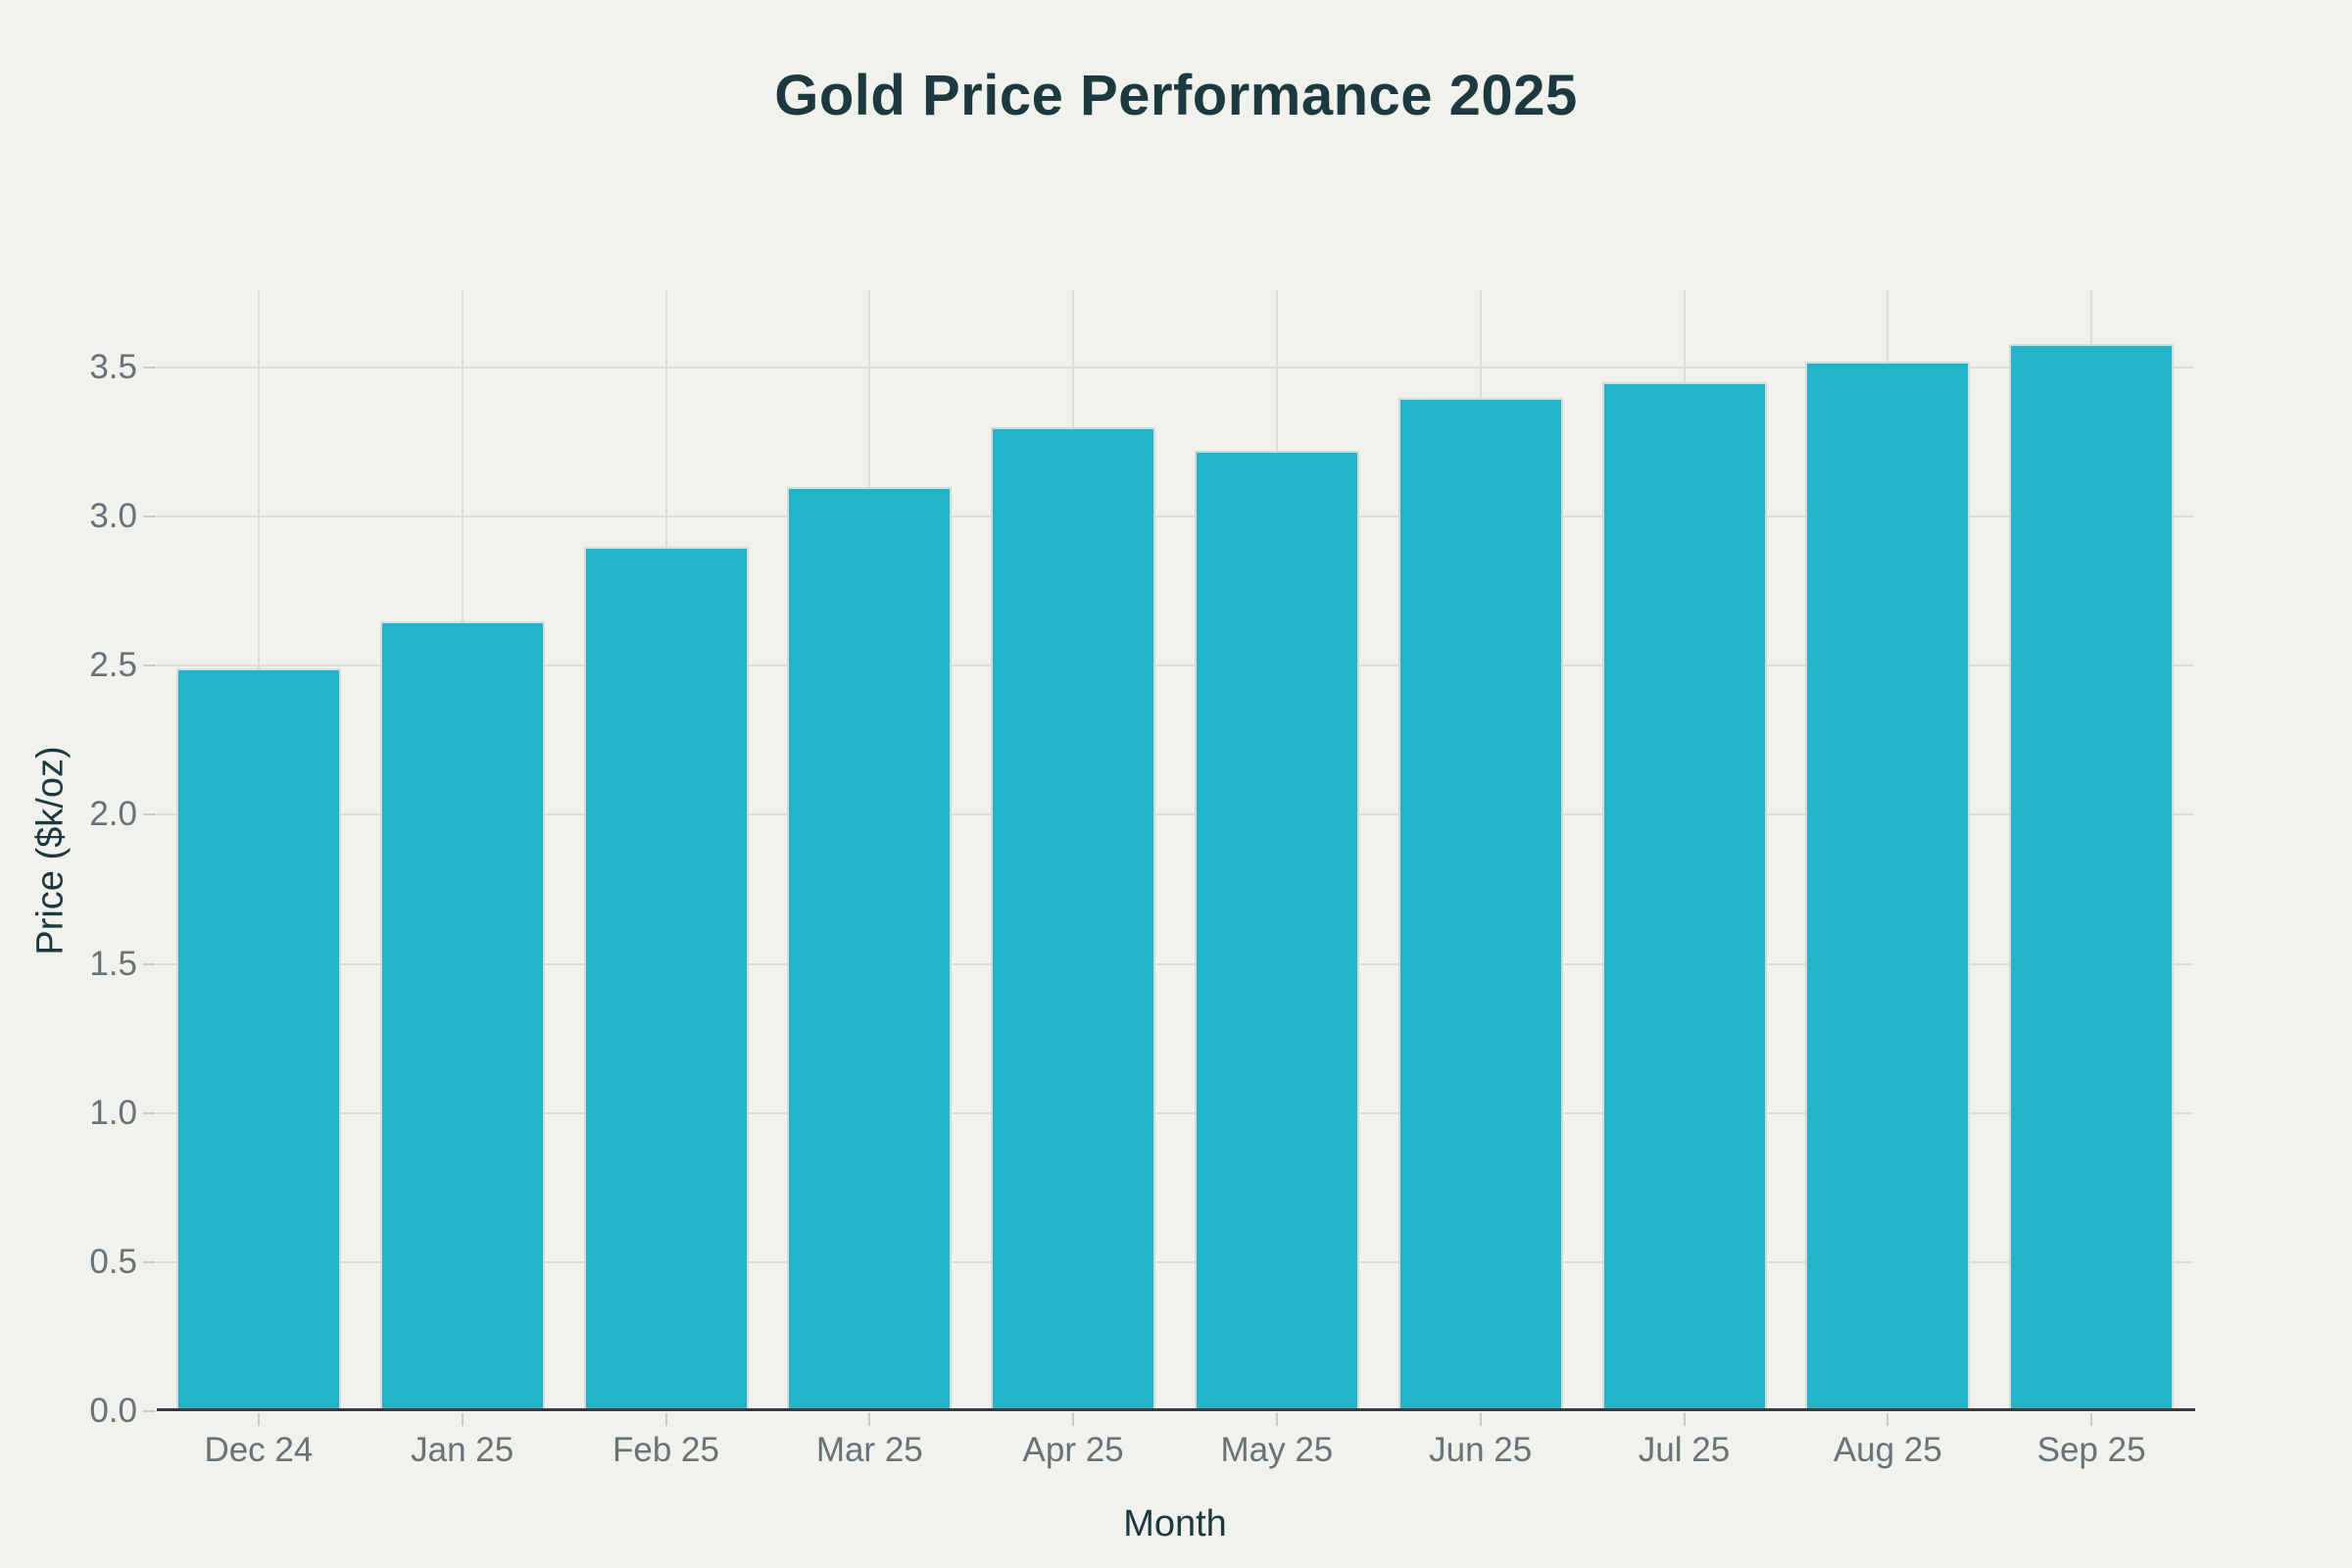 The image size is (2352, 1568). I want to click on x-tick-label-sep-25: Sep 25, so click(2091, 1450).